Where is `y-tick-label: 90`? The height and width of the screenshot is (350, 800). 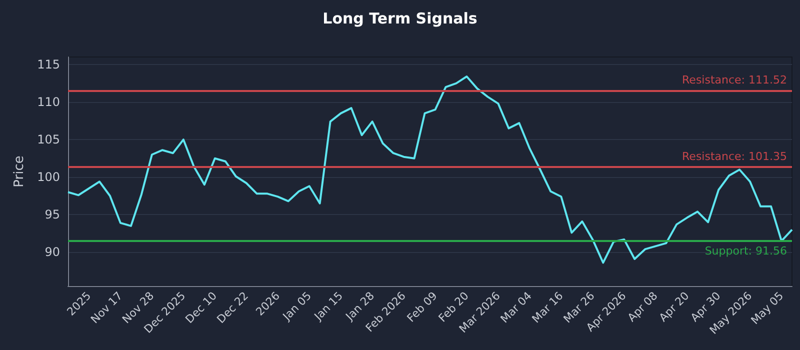 y-tick-label: 90 is located at coordinates (52, 252).